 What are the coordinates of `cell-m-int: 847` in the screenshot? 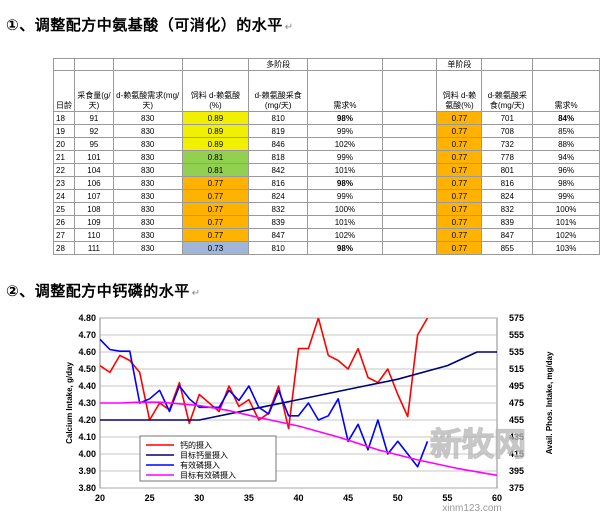 It's located at (278, 235).